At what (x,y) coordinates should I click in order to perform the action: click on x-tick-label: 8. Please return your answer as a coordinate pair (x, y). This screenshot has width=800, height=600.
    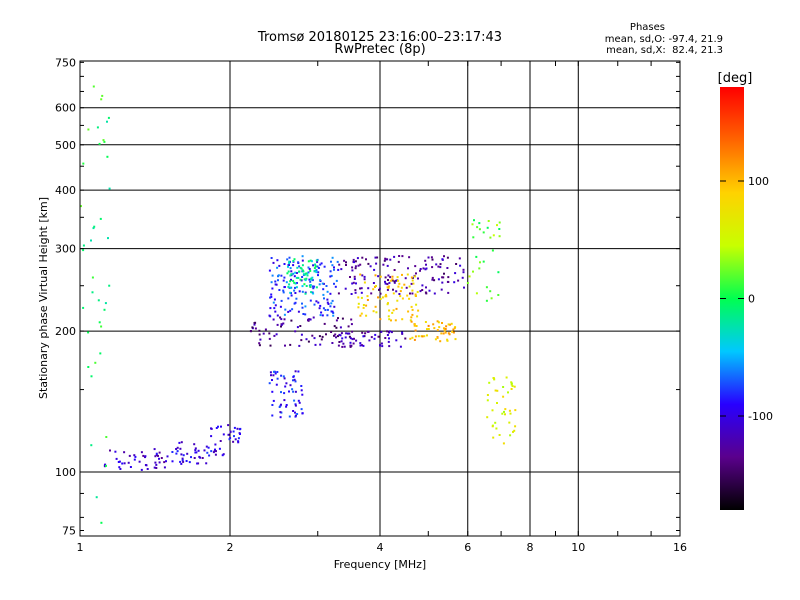
    Looking at the image, I should click on (530, 547).